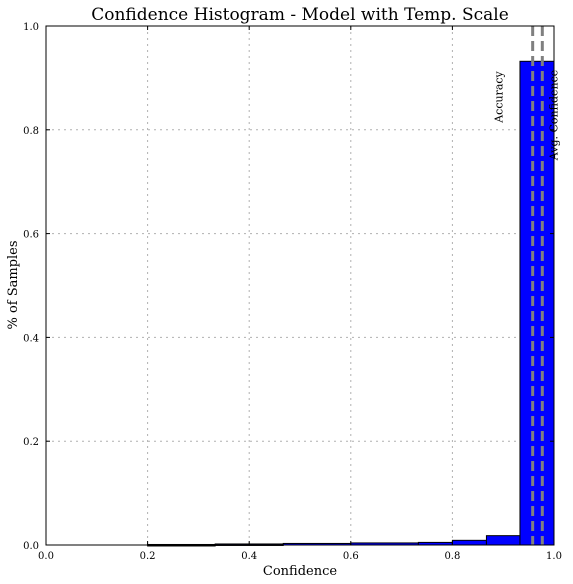 This screenshot has height=584, width=573. I want to click on y-tick-label: 0.8, so click(31, 131).